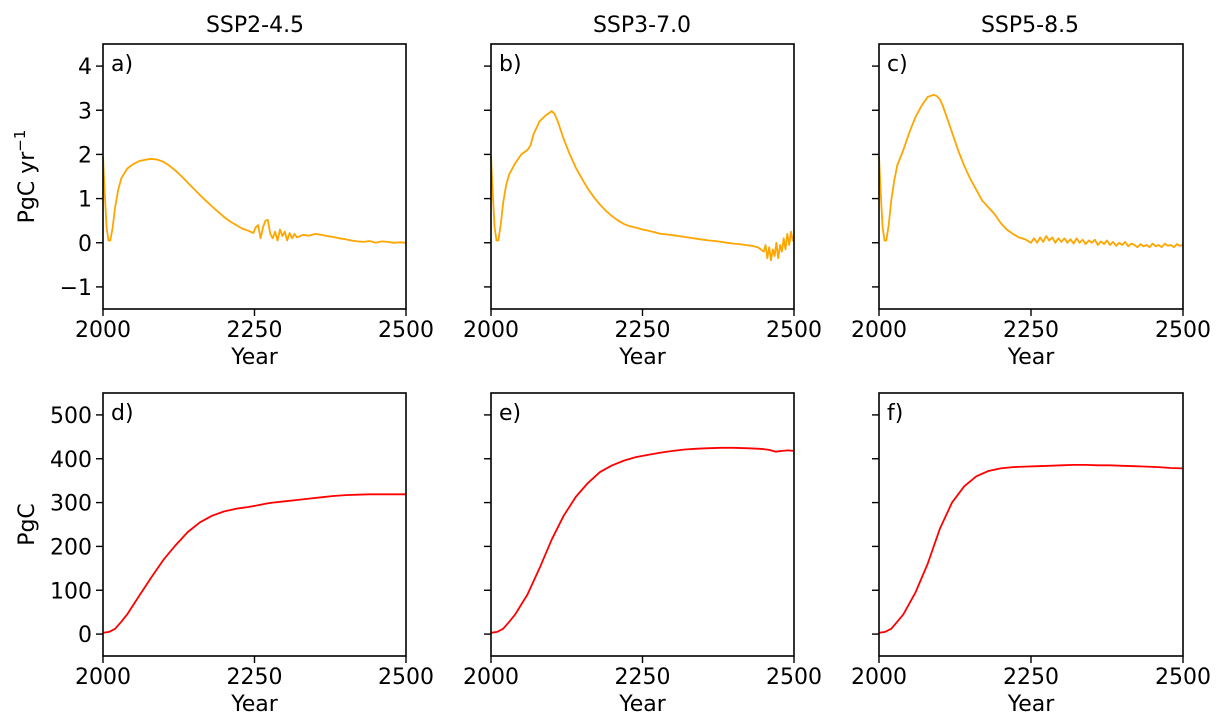  Describe the element at coordinates (85, 111) in the screenshot. I see `panel-1-ytick-label: 3` at that location.